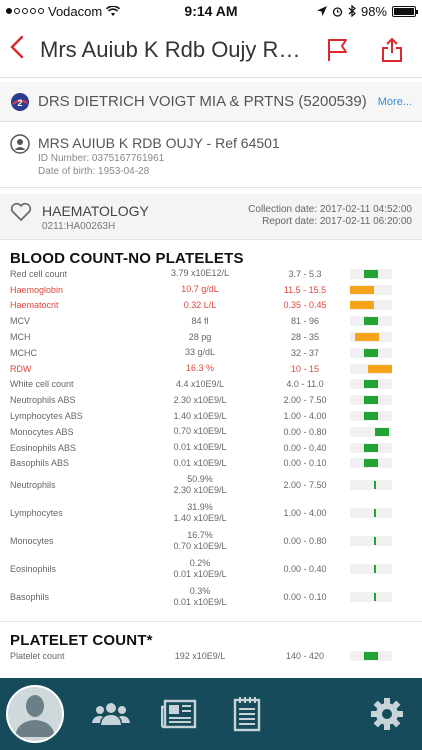 This screenshot has height=750, width=422. Describe the element at coordinates (172, 49) in the screenshot. I see `page-title: Mrs Auiub K Rdb Oujy Ref 64501` at that location.